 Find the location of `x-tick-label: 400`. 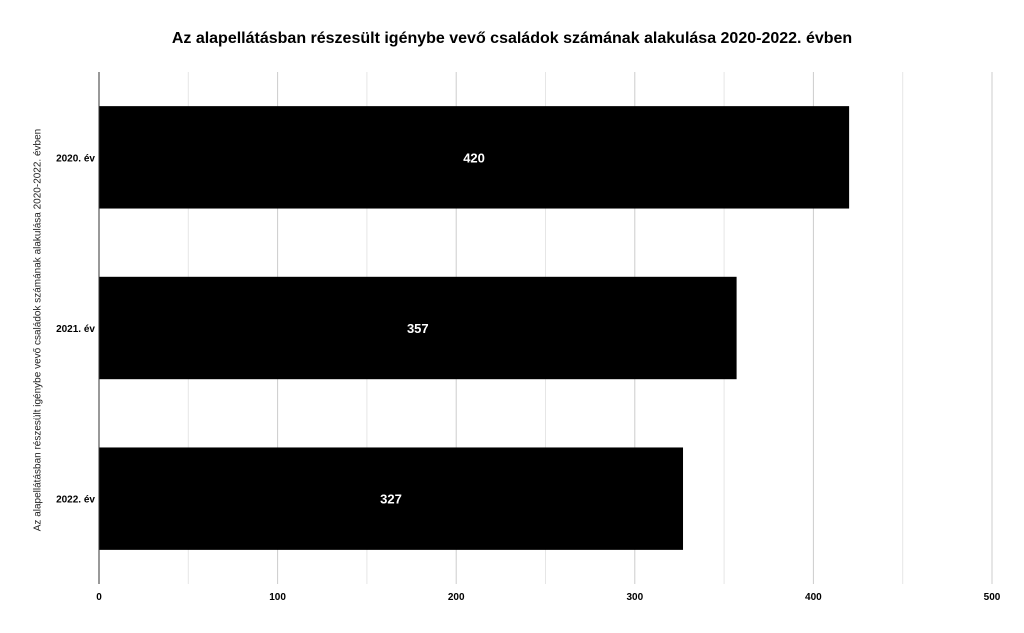

x-tick-label: 400 is located at coordinates (813, 597).